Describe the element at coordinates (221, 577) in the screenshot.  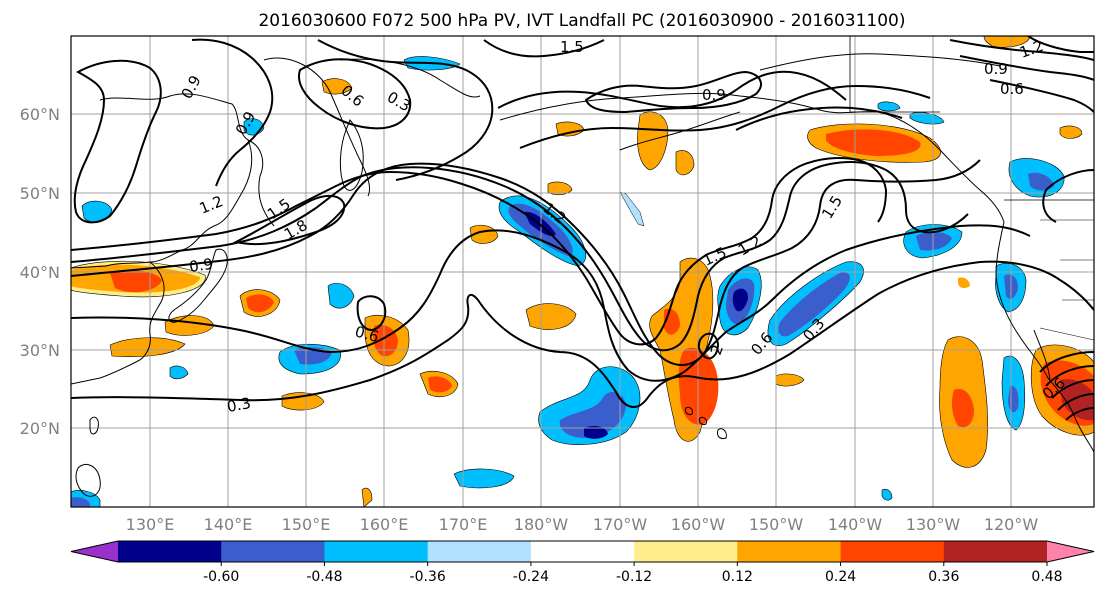
I see `colorbar-tick-label: -0.60` at that location.